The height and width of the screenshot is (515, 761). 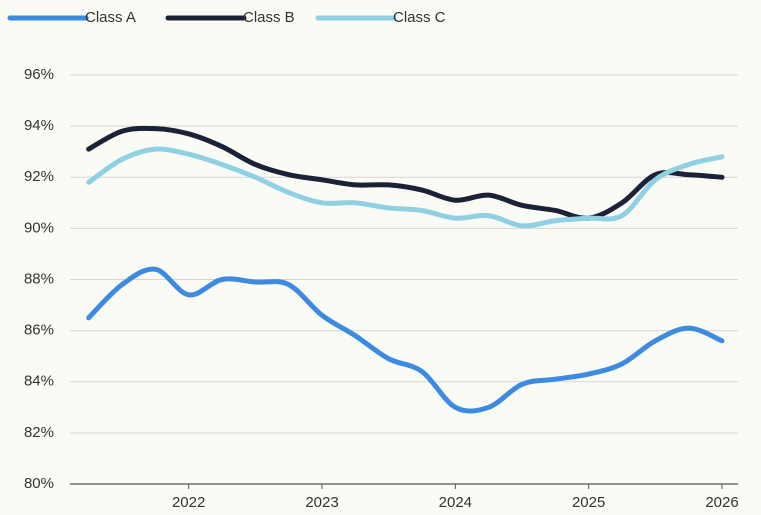 I want to click on legend-label: Class A, so click(x=110, y=17).